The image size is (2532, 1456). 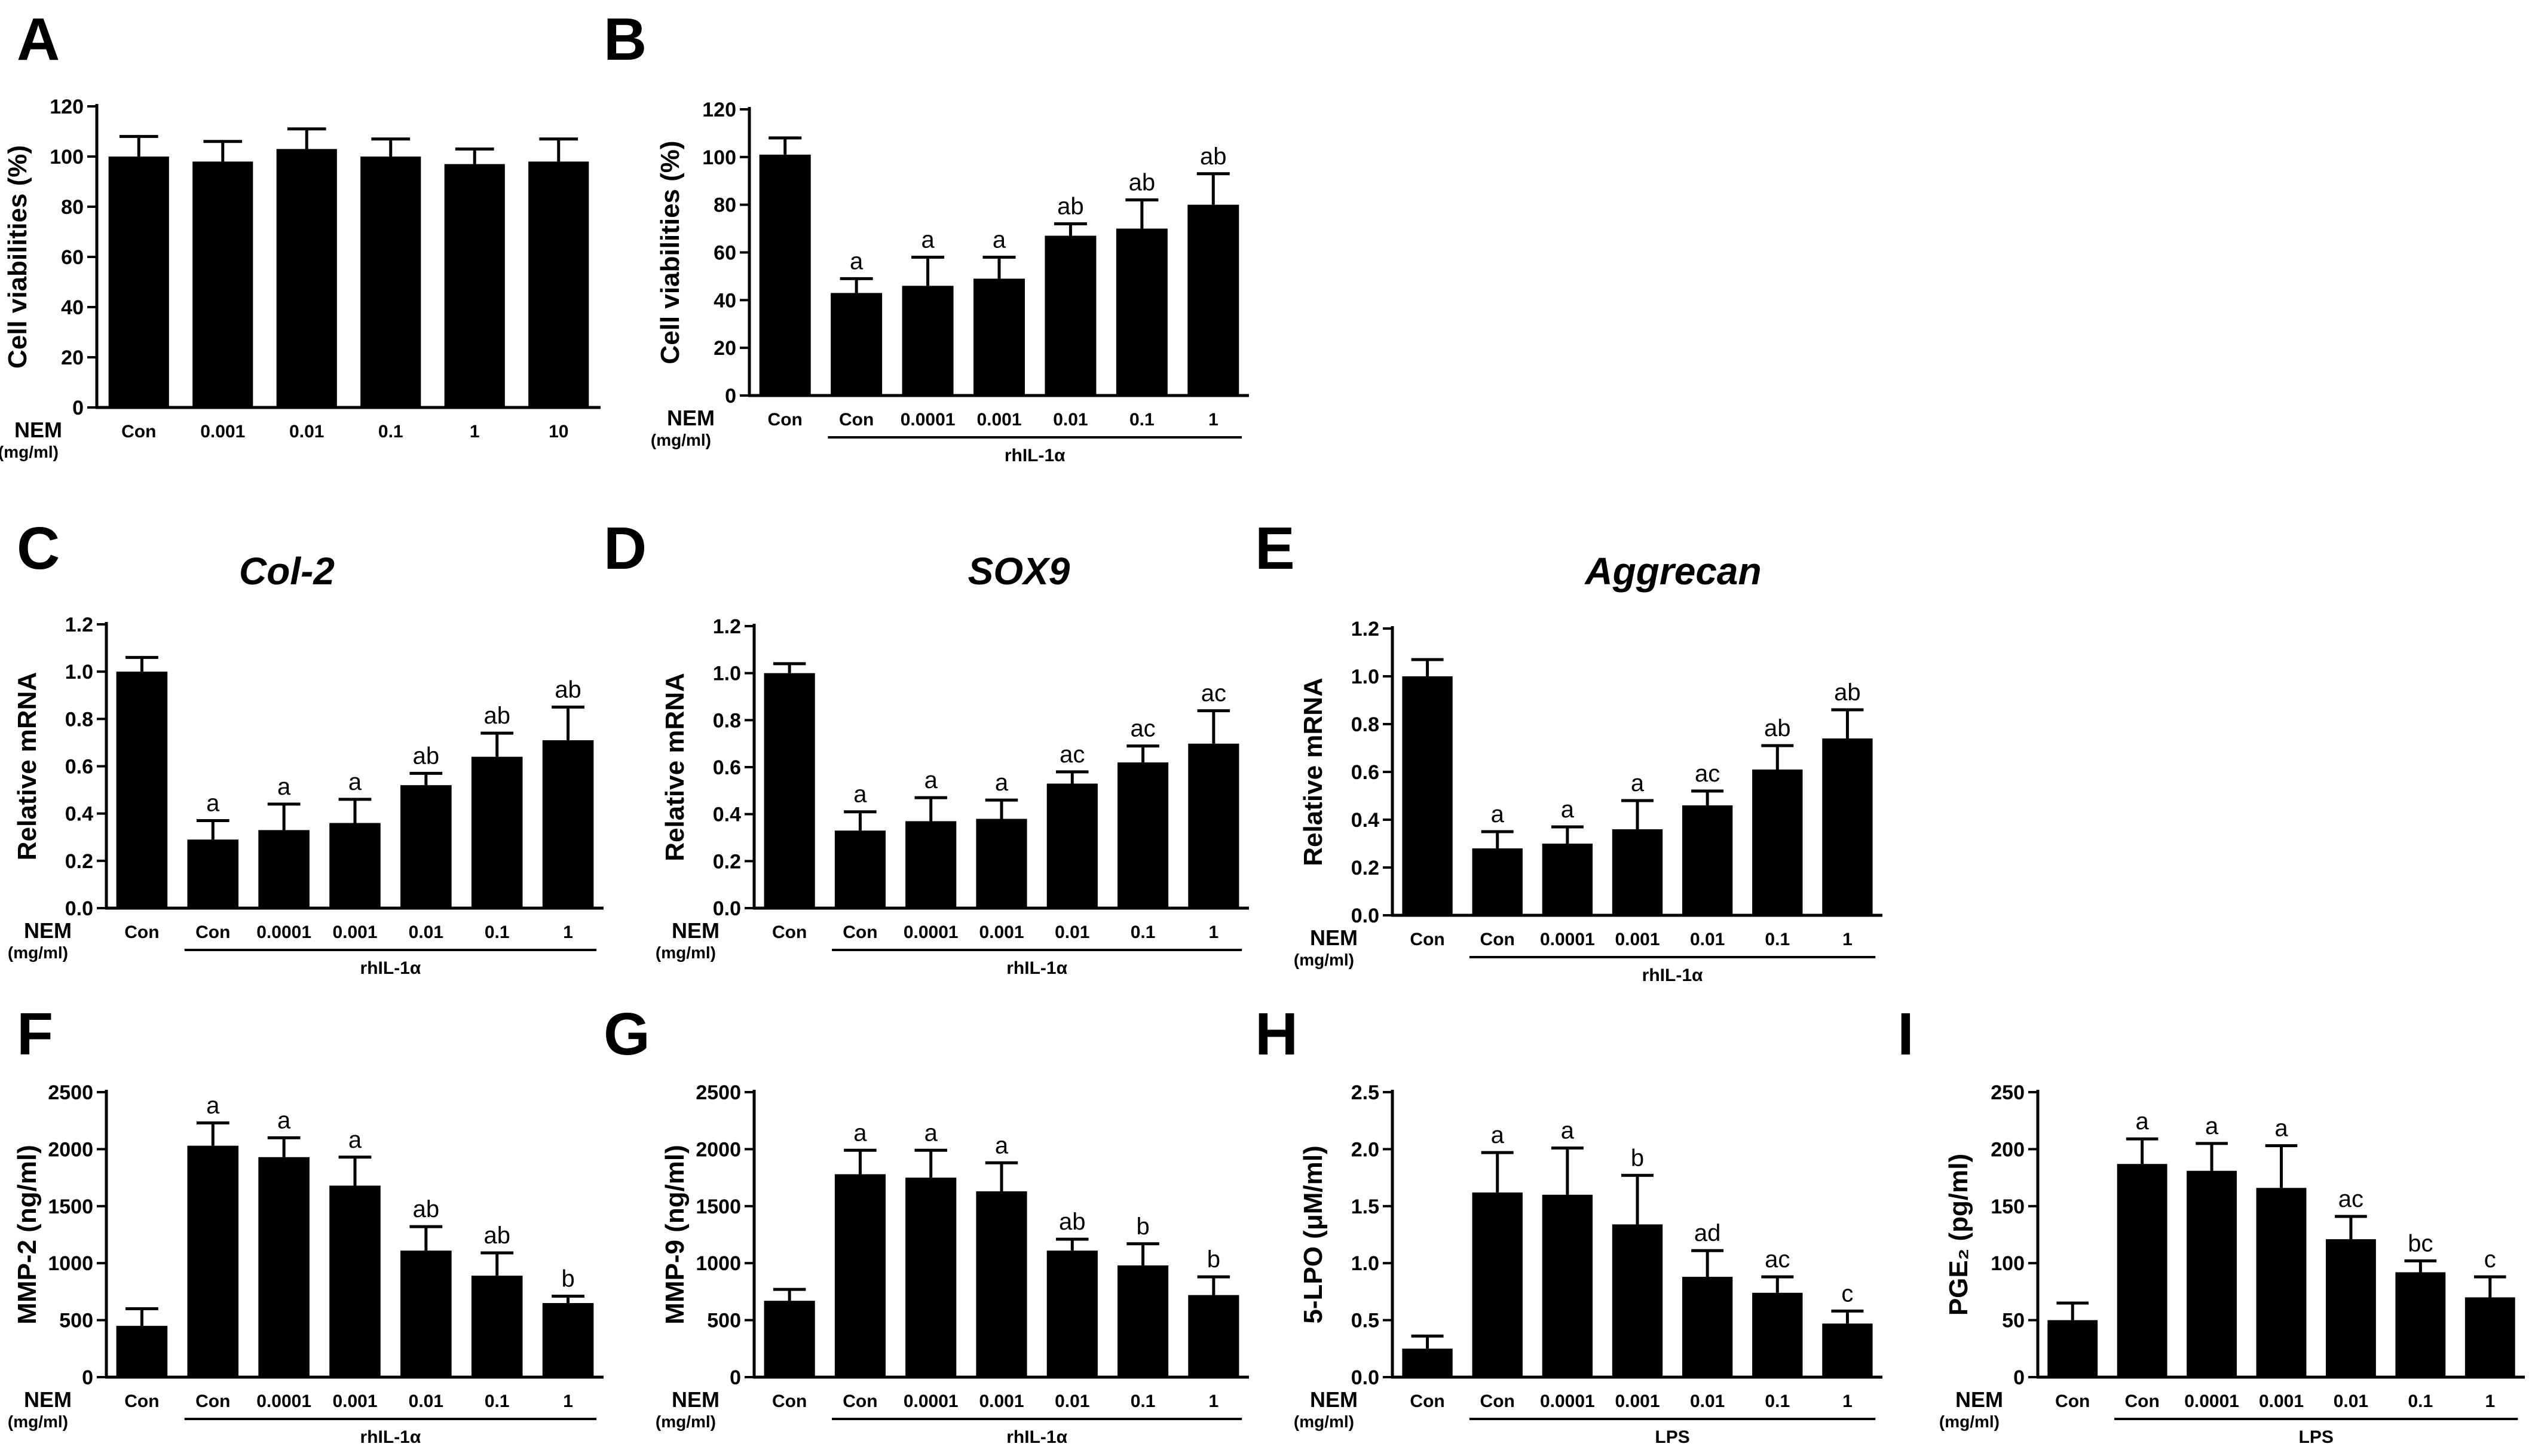 I want to click on y-tick-label: 0.0, so click(x=1365, y=1378).